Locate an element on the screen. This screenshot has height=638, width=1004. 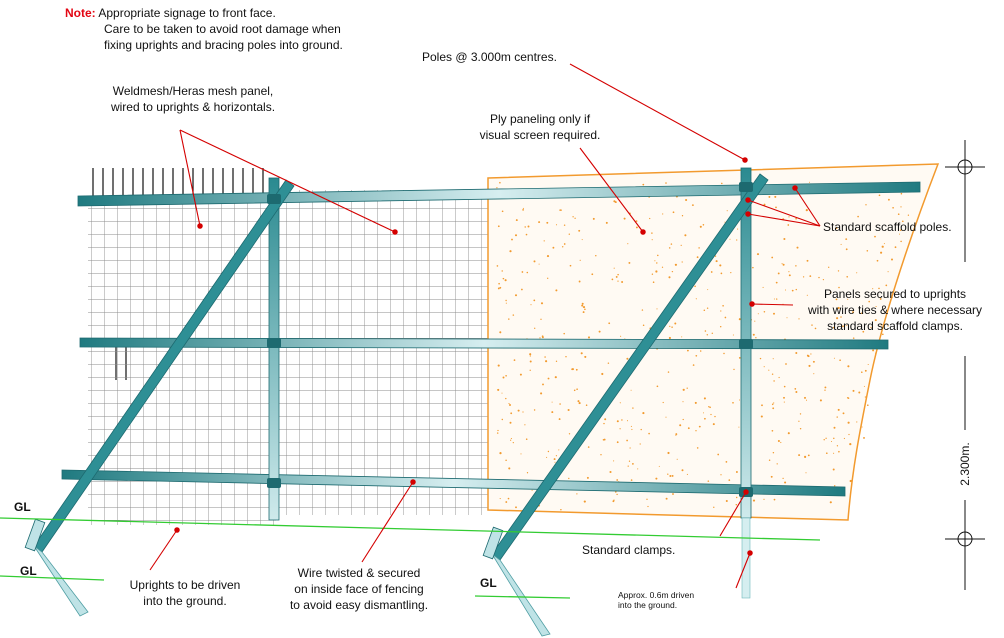
note-text-1: Appropriate signage to front face. is located at coordinates (187, 13).